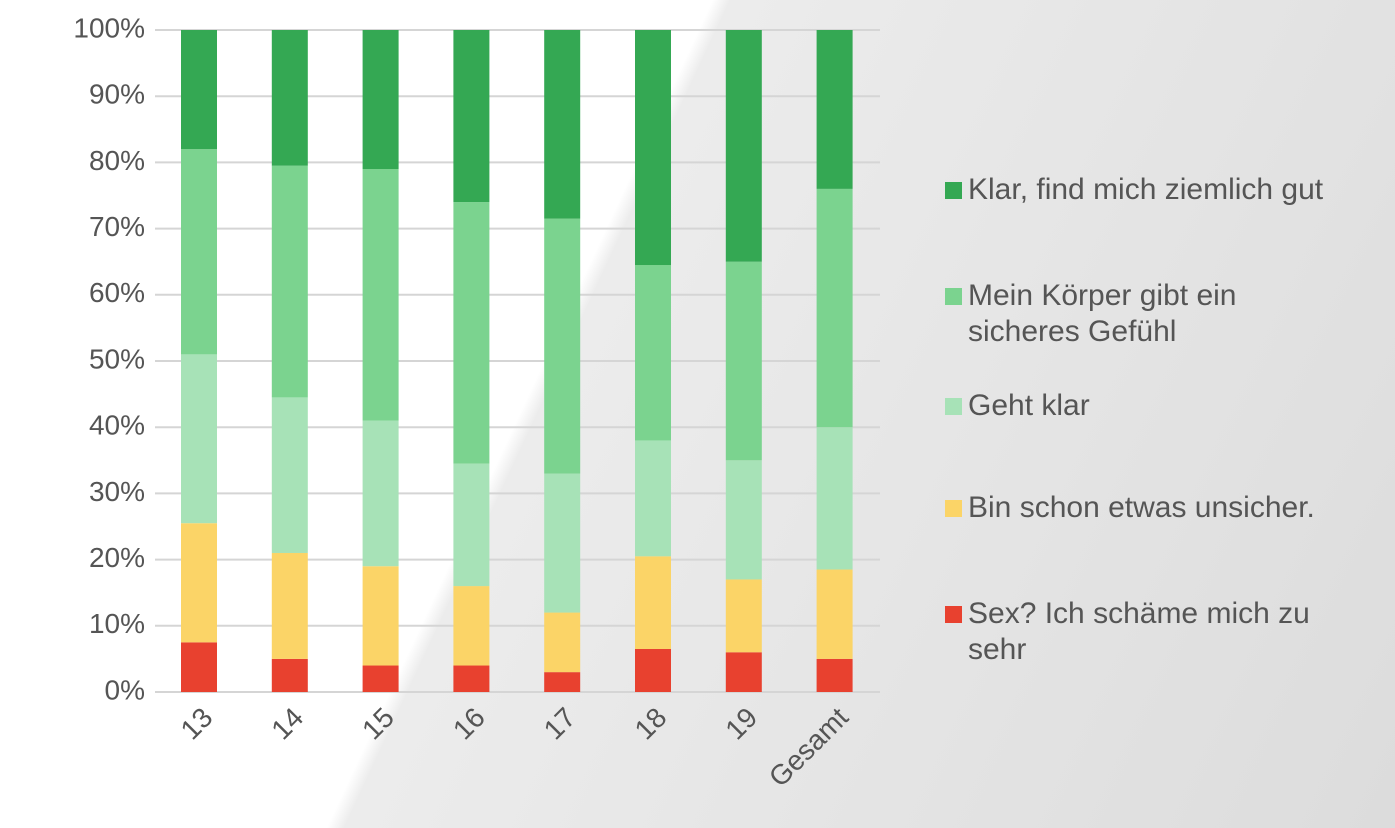  Describe the element at coordinates (1146, 406) in the screenshot. I see `legend-item: Geht klar` at that location.